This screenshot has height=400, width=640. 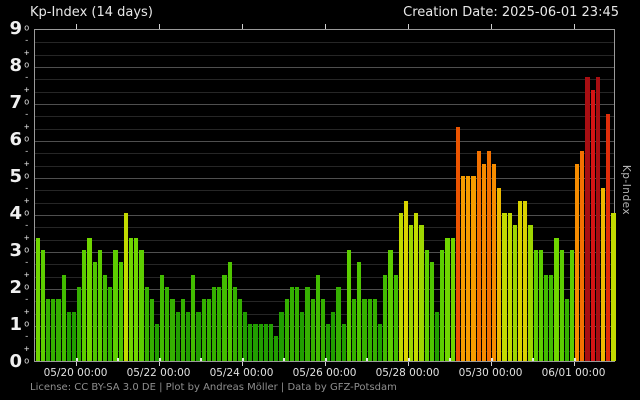 I want to click on x-tick-label: 05/24 00:00, so click(x=241, y=373).